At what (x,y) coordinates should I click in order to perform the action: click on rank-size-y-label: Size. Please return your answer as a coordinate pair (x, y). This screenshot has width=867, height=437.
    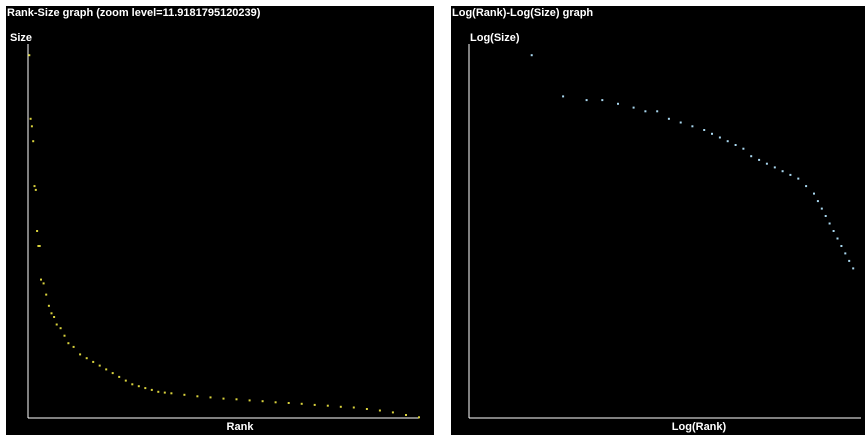
    Looking at the image, I should click on (21, 38).